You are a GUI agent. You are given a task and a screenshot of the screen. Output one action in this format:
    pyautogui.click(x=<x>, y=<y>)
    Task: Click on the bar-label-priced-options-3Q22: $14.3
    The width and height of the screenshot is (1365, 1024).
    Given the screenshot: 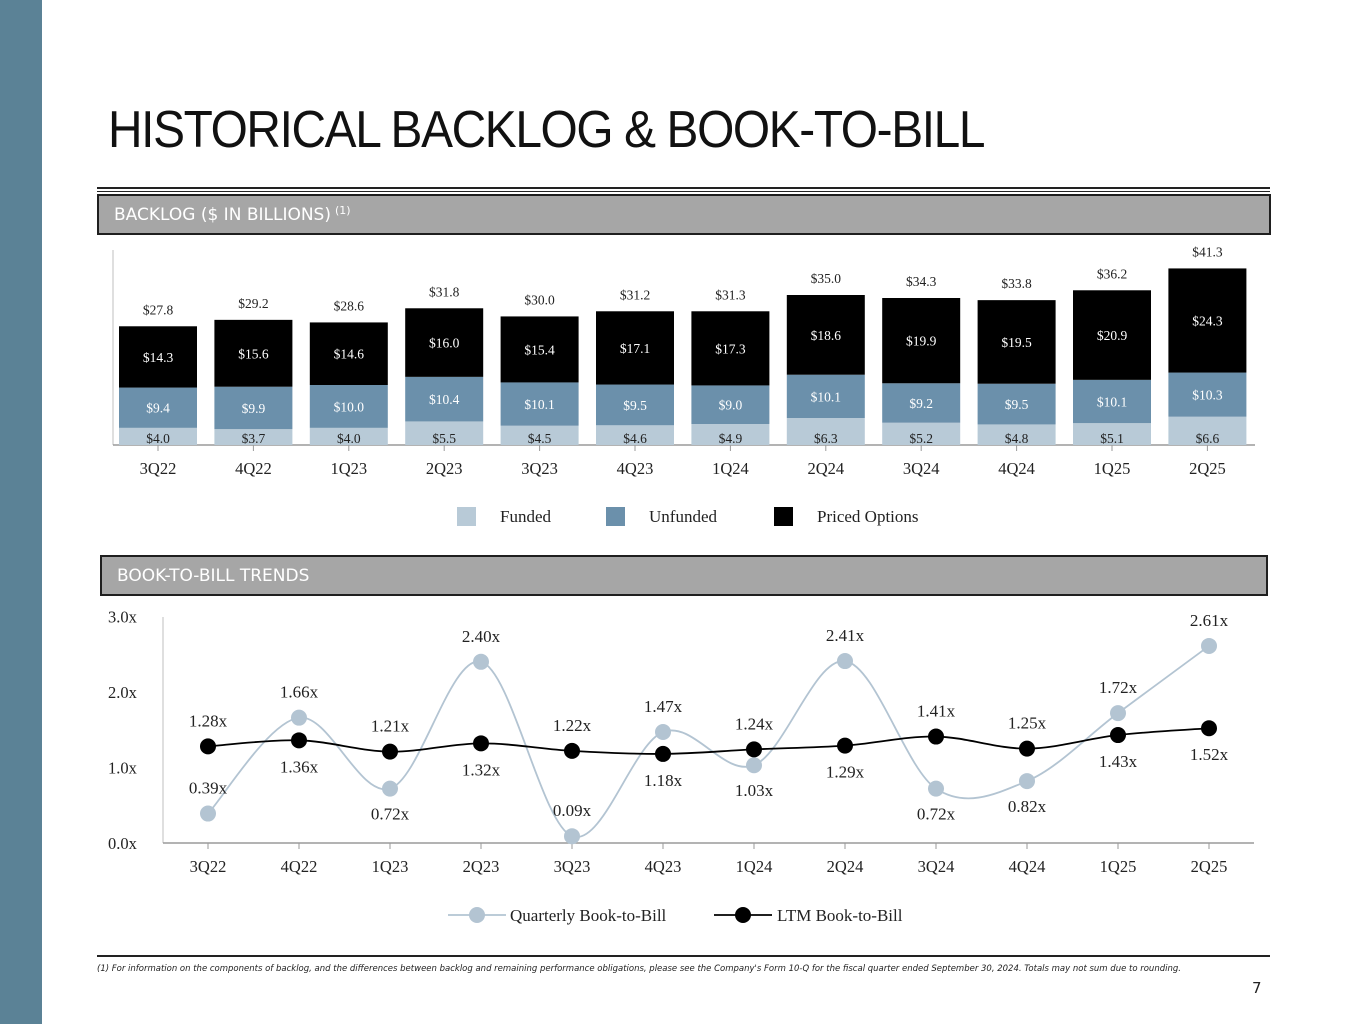 What is the action you would take?
    pyautogui.click(x=158, y=357)
    